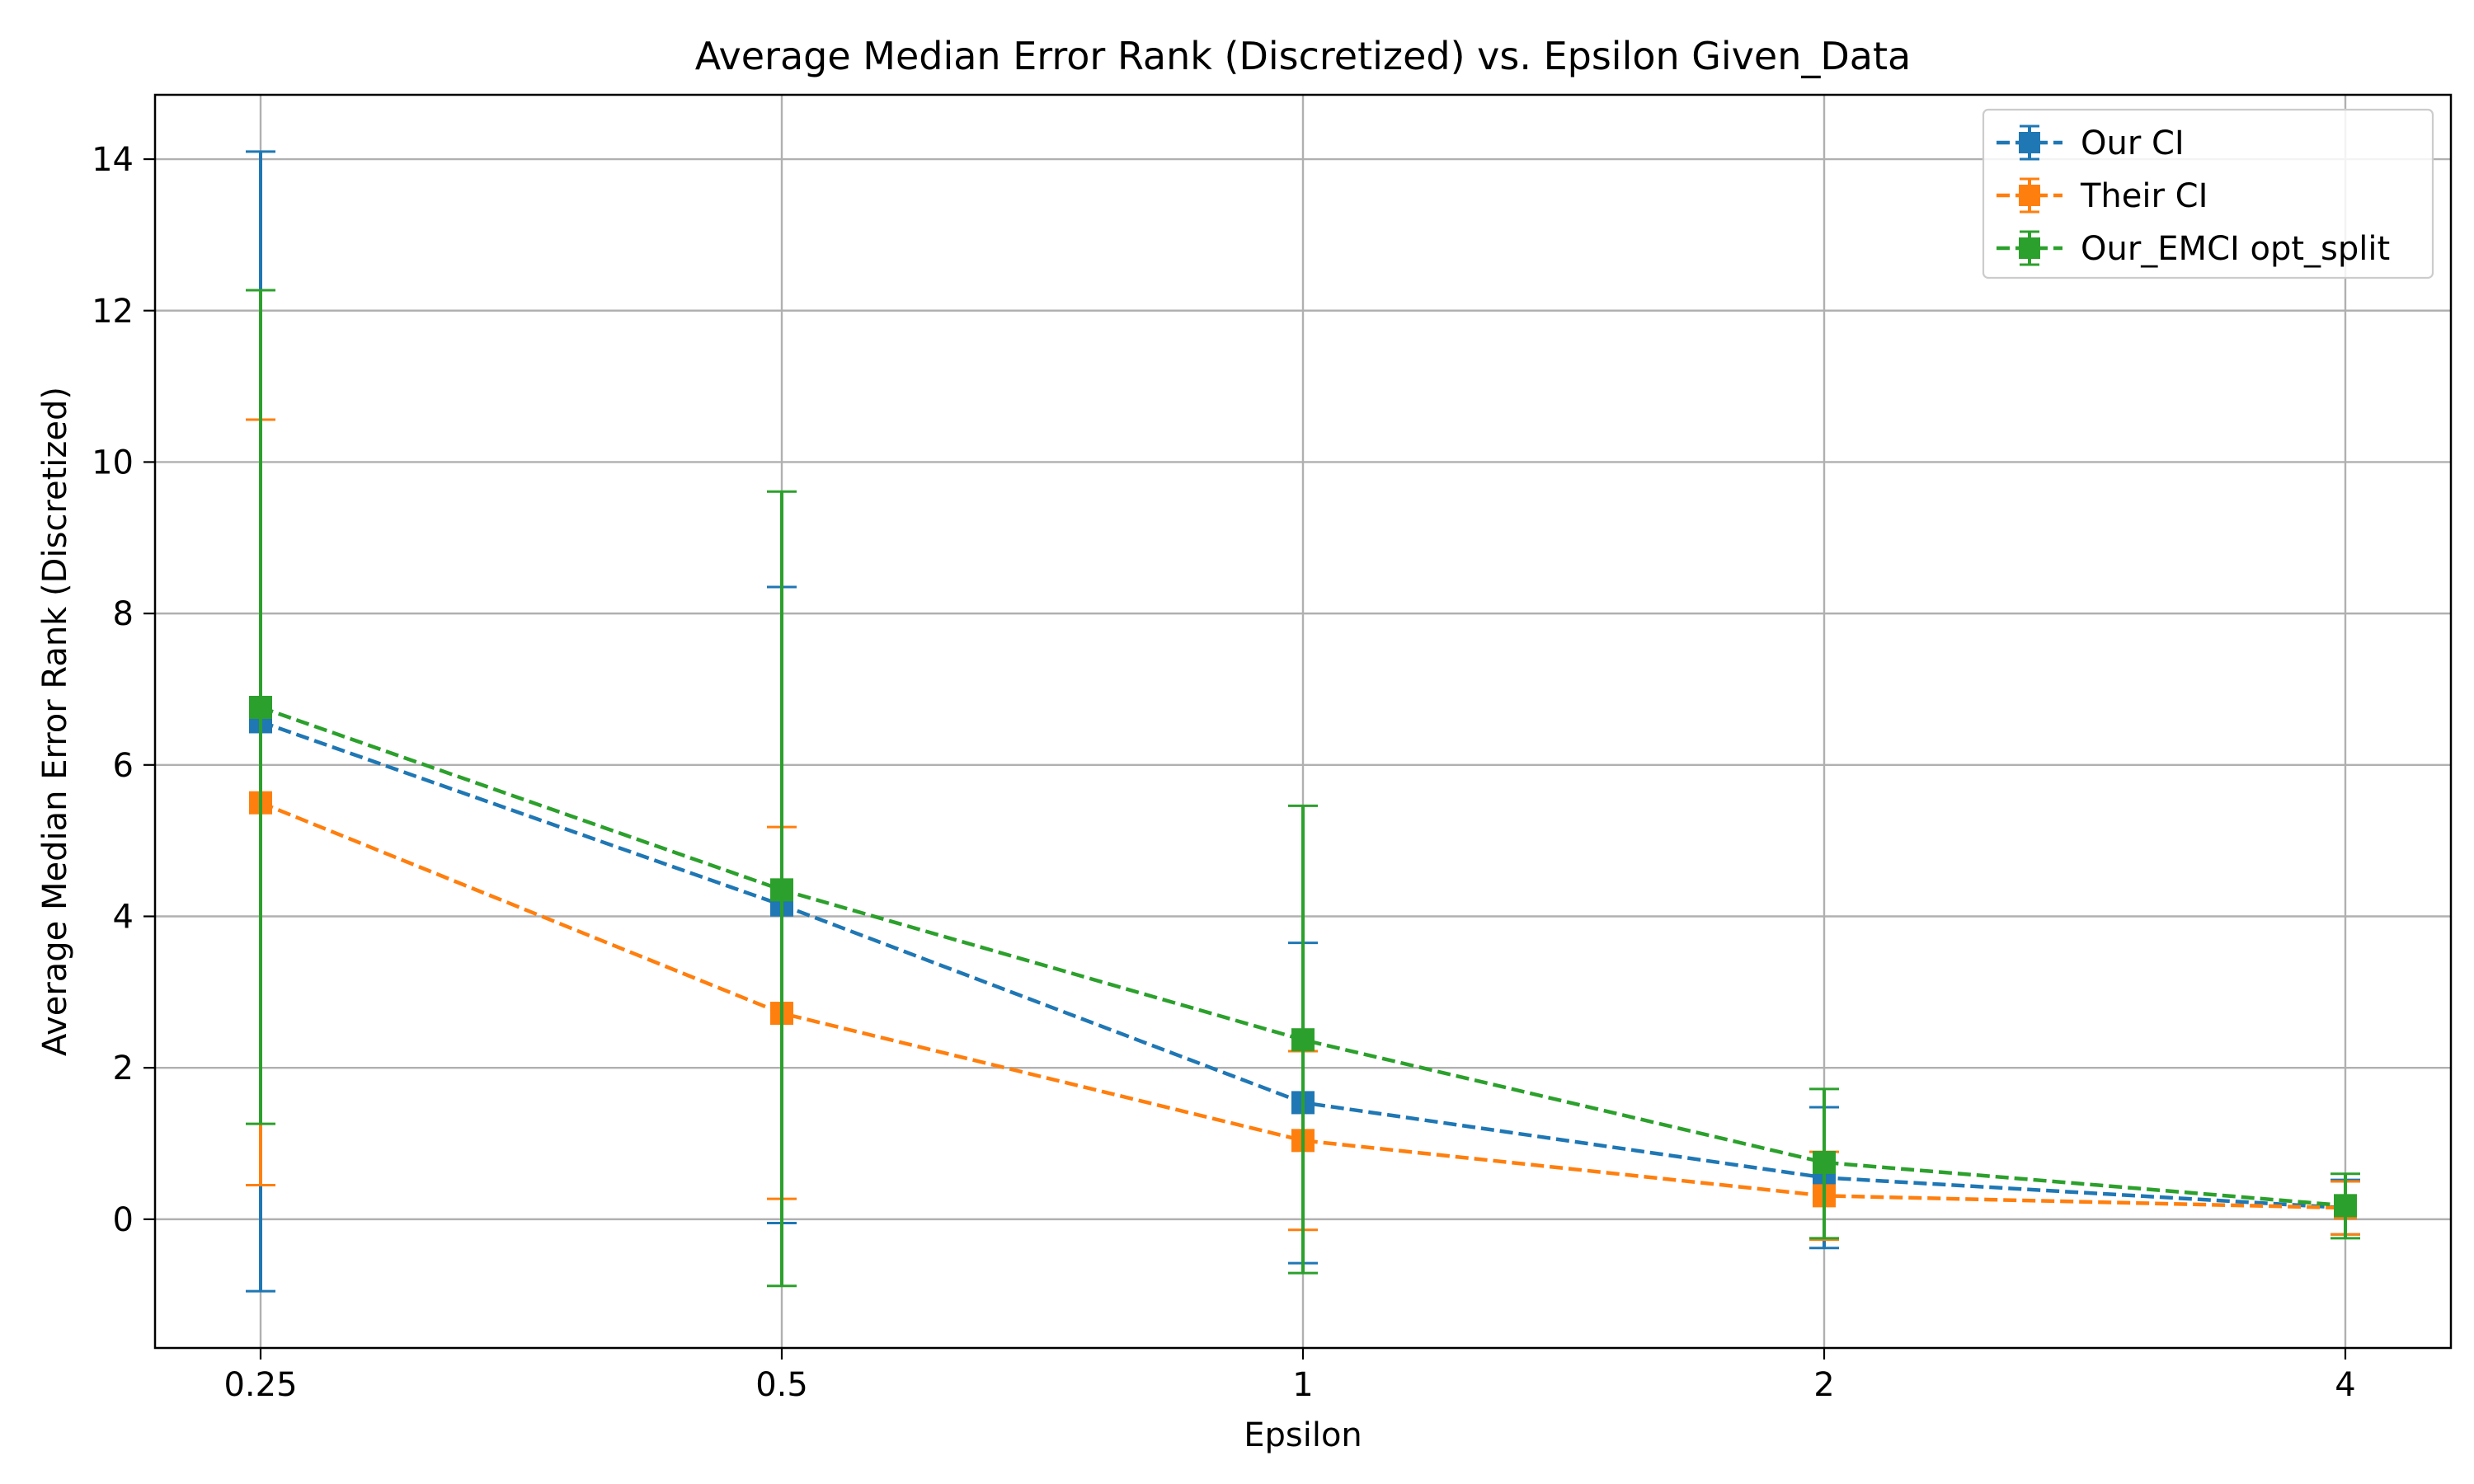 This screenshot has width=2474, height=1484. What do you see at coordinates (2133, 143) in the screenshot?
I see `legend-label: Our CI` at bounding box center [2133, 143].